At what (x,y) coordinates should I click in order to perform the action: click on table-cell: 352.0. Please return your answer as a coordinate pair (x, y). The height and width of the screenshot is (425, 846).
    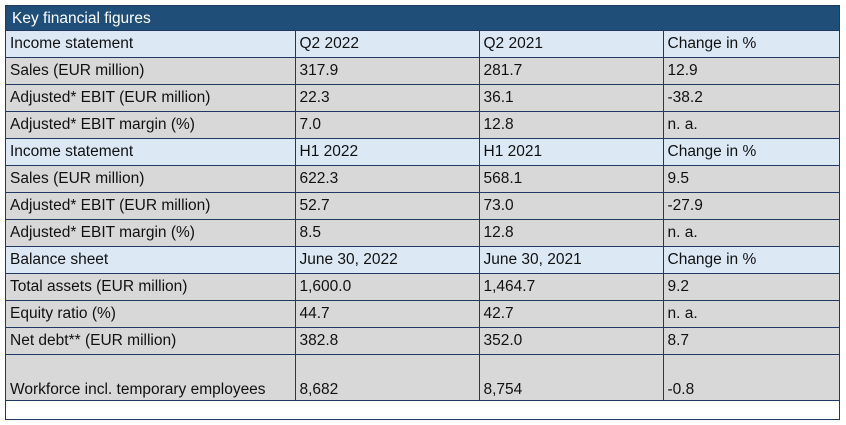
    Looking at the image, I should click on (571, 341).